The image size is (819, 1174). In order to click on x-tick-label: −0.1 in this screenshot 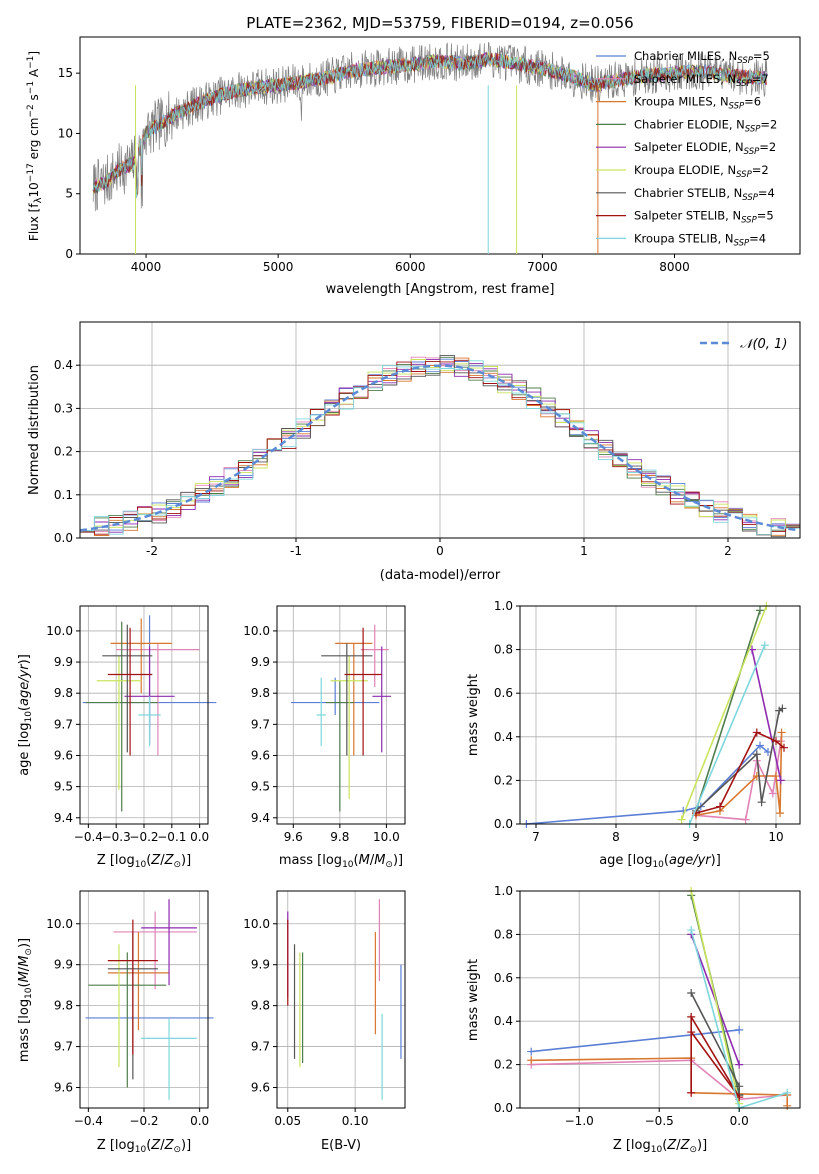, I will do `click(171, 837)`.